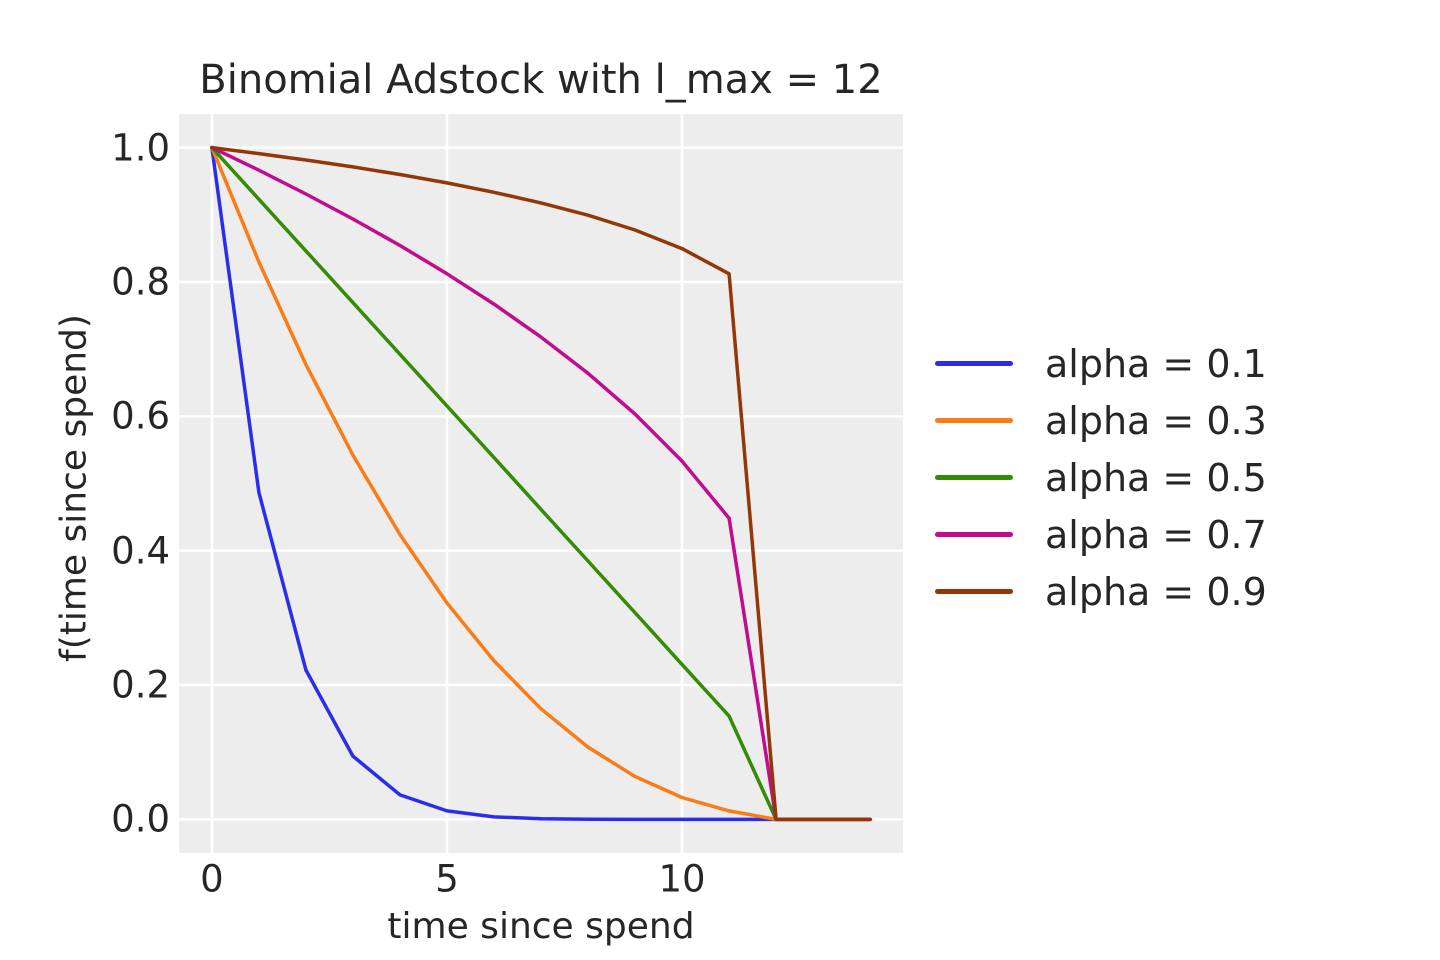 The width and height of the screenshot is (1440, 960). I want to click on legend-item: alpha = 0.1, so click(1101, 363).